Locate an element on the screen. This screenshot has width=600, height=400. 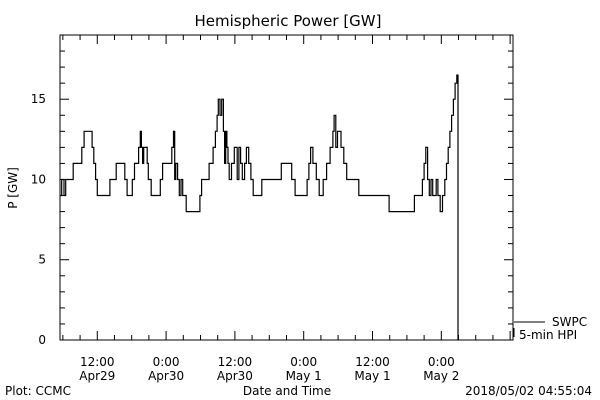
legend: SWPC 5-min HPI is located at coordinates (550, 328).